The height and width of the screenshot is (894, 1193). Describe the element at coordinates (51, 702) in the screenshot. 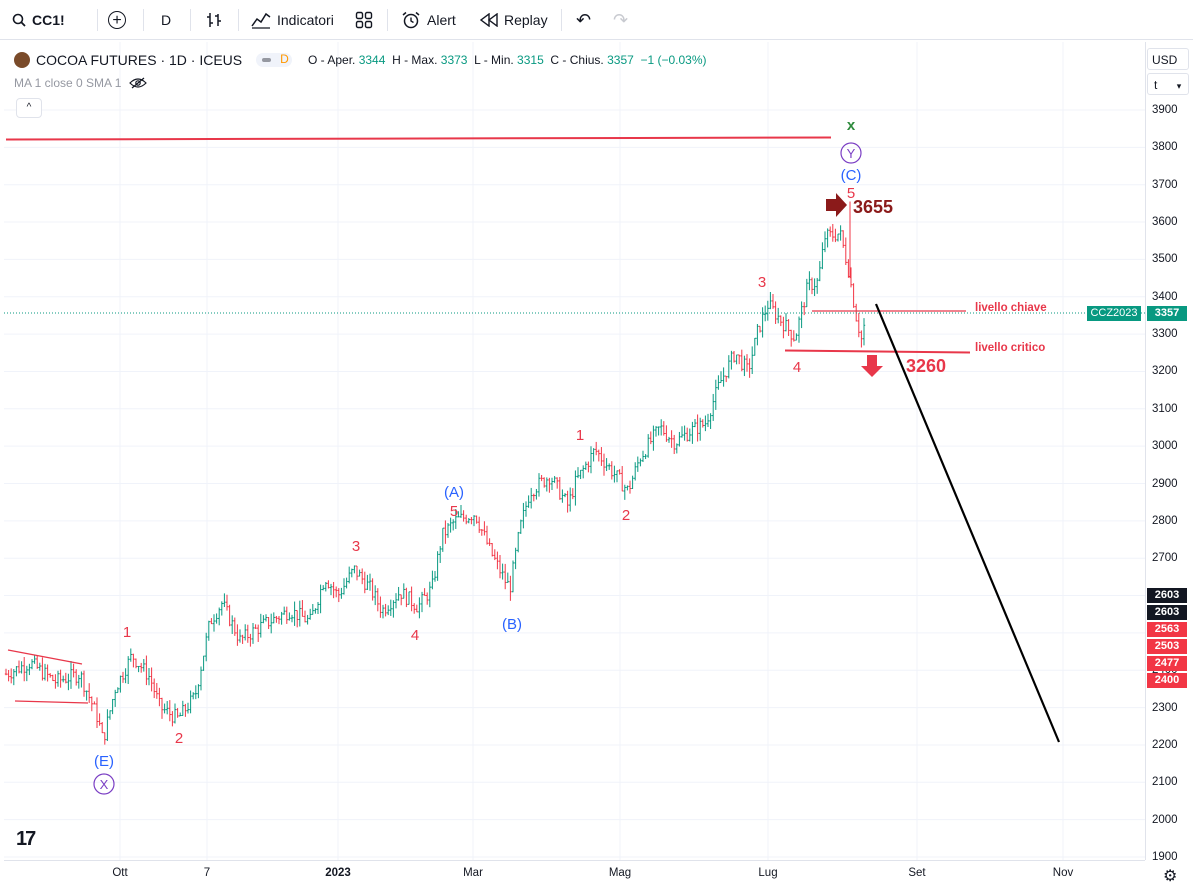

I see `triangle-lower-line` at that location.